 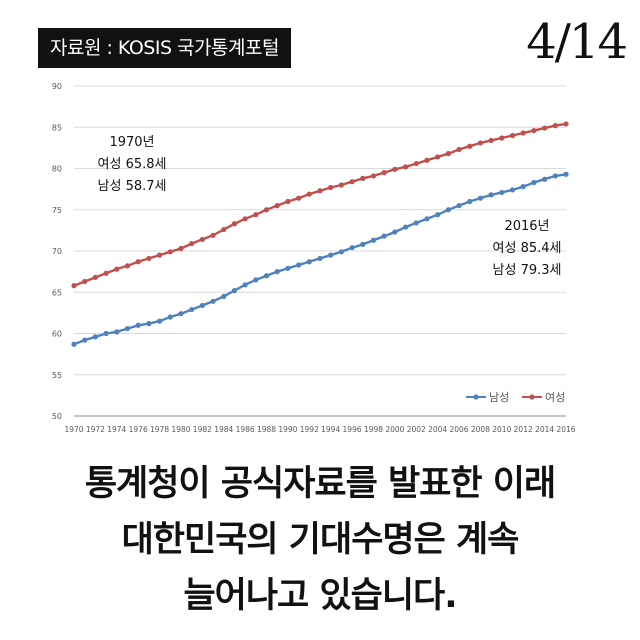 What do you see at coordinates (57, 127) in the screenshot?
I see `y-tick-label: 85` at bounding box center [57, 127].